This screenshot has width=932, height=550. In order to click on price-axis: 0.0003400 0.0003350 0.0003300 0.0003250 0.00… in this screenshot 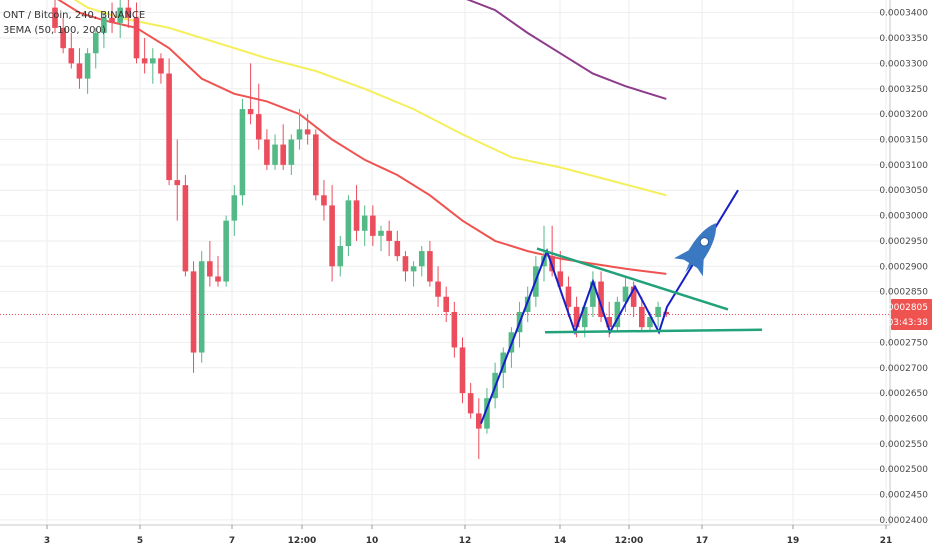, I will do `click(905, 263)`.